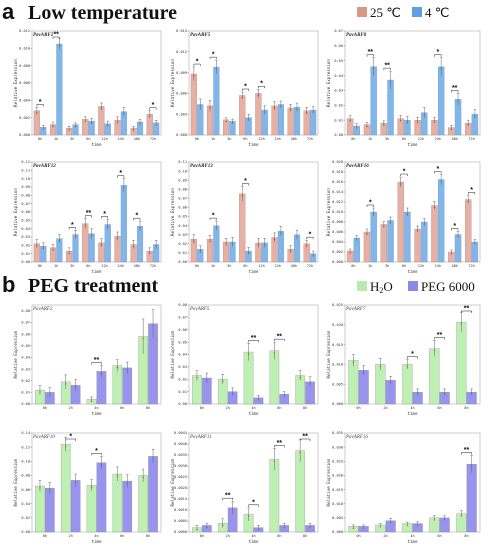 The width and height of the screenshot is (491, 550). What do you see at coordinates (200, 35) in the screenshot?
I see `chart-title: PavARF5` at bounding box center [200, 35].